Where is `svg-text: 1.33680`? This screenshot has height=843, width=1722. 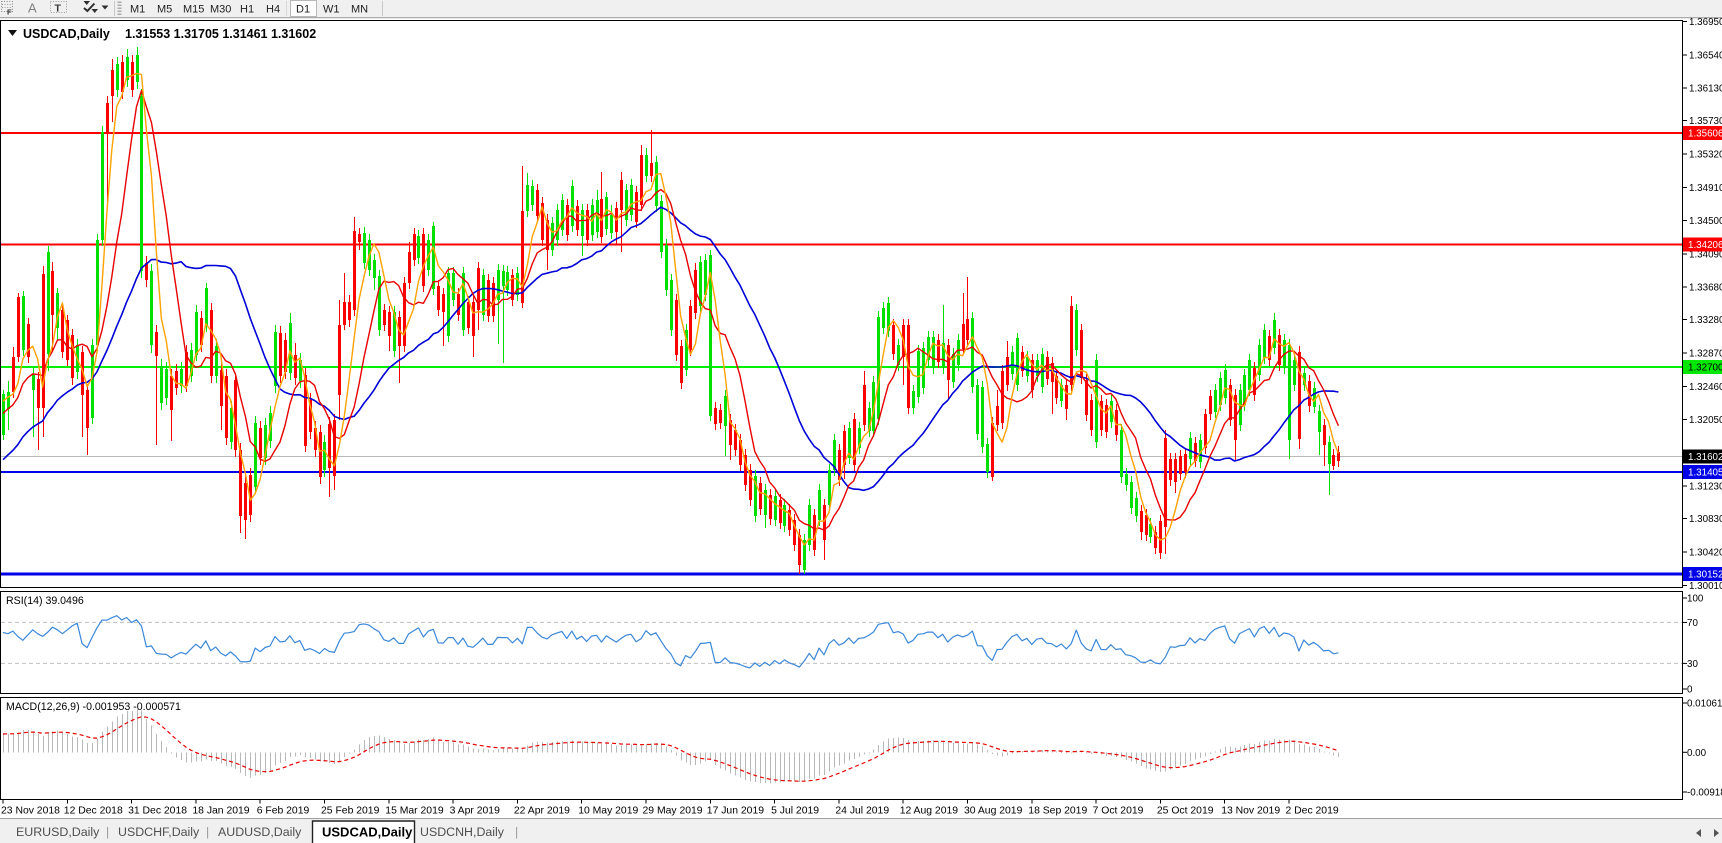 svg-text: 1.33680 is located at coordinates (1705, 288).